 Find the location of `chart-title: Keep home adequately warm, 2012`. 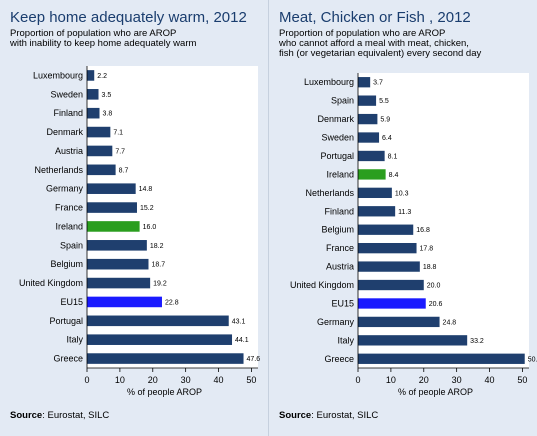

chart-title: Keep home adequately warm, 2012 is located at coordinates (128, 17).